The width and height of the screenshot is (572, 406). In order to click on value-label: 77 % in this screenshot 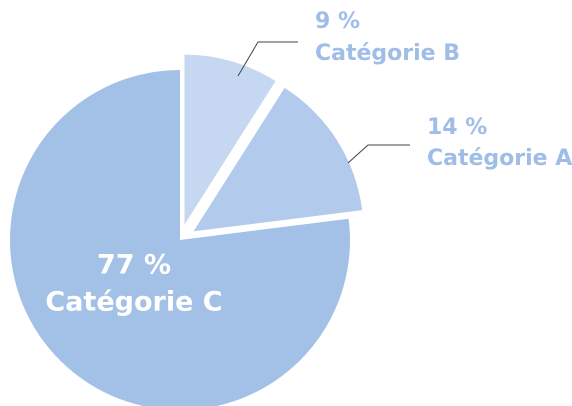, I will do `click(134, 265)`.